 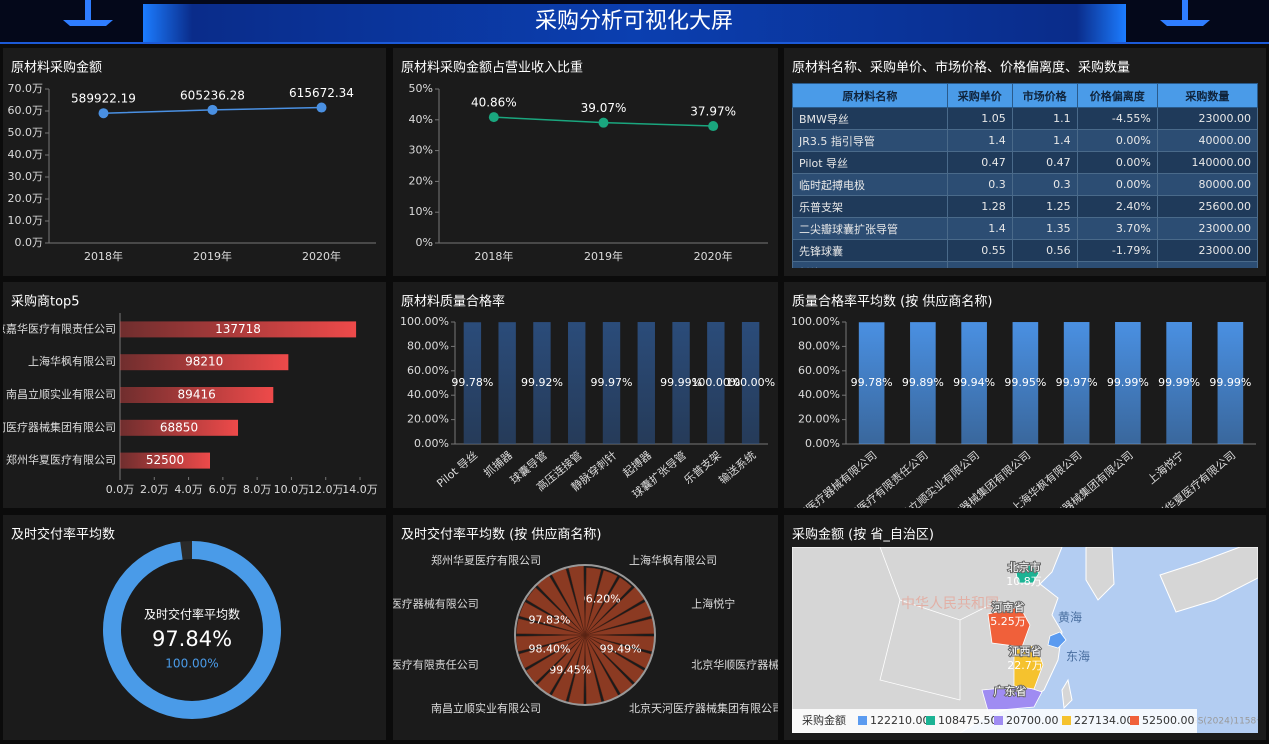 What do you see at coordinates (1117, 118) in the screenshot?
I see `table-cell: -4.55%` at bounding box center [1117, 118].